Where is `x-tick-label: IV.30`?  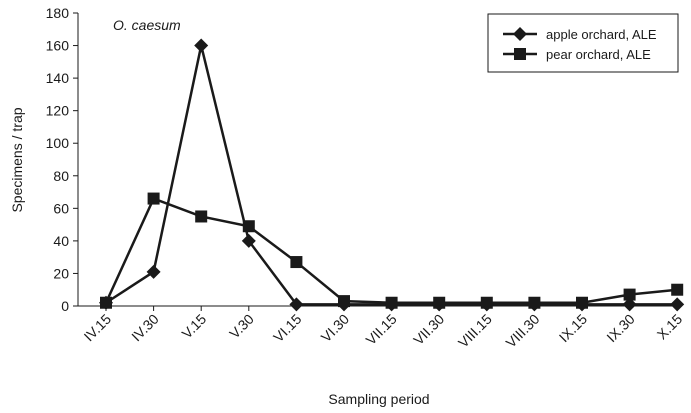 x-tick-label: IV.30 is located at coordinates (145, 328).